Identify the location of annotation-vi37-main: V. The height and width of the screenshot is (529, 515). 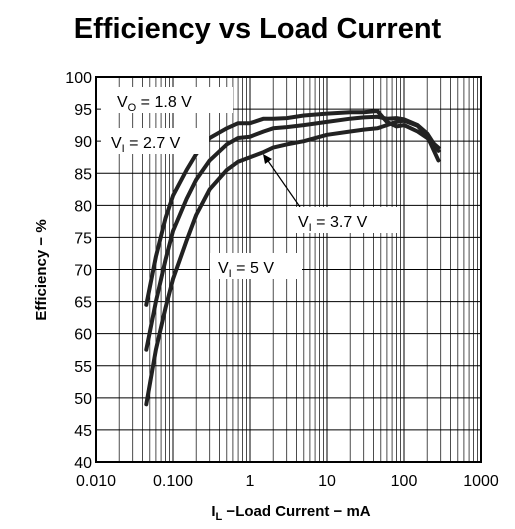
(303, 222).